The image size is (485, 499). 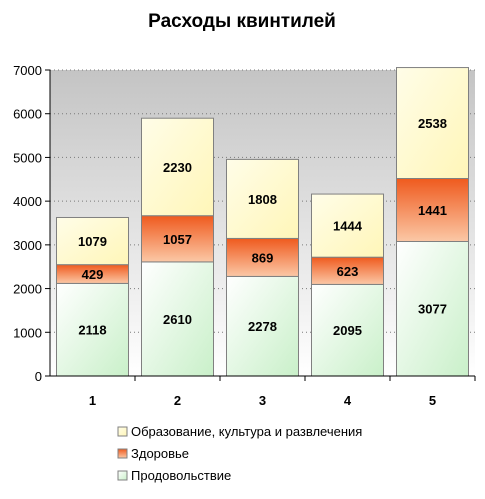 What do you see at coordinates (177, 400) in the screenshot?
I see `x-tick-label: 2` at bounding box center [177, 400].